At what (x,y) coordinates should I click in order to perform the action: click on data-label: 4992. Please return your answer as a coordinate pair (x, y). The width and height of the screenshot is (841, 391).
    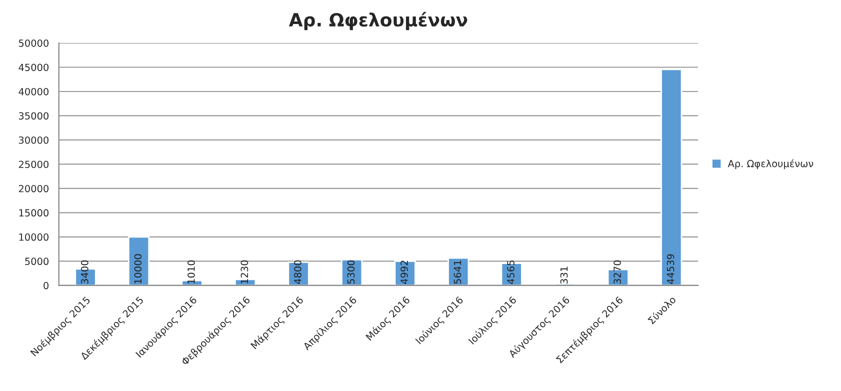
    Looking at the image, I should click on (404, 272).